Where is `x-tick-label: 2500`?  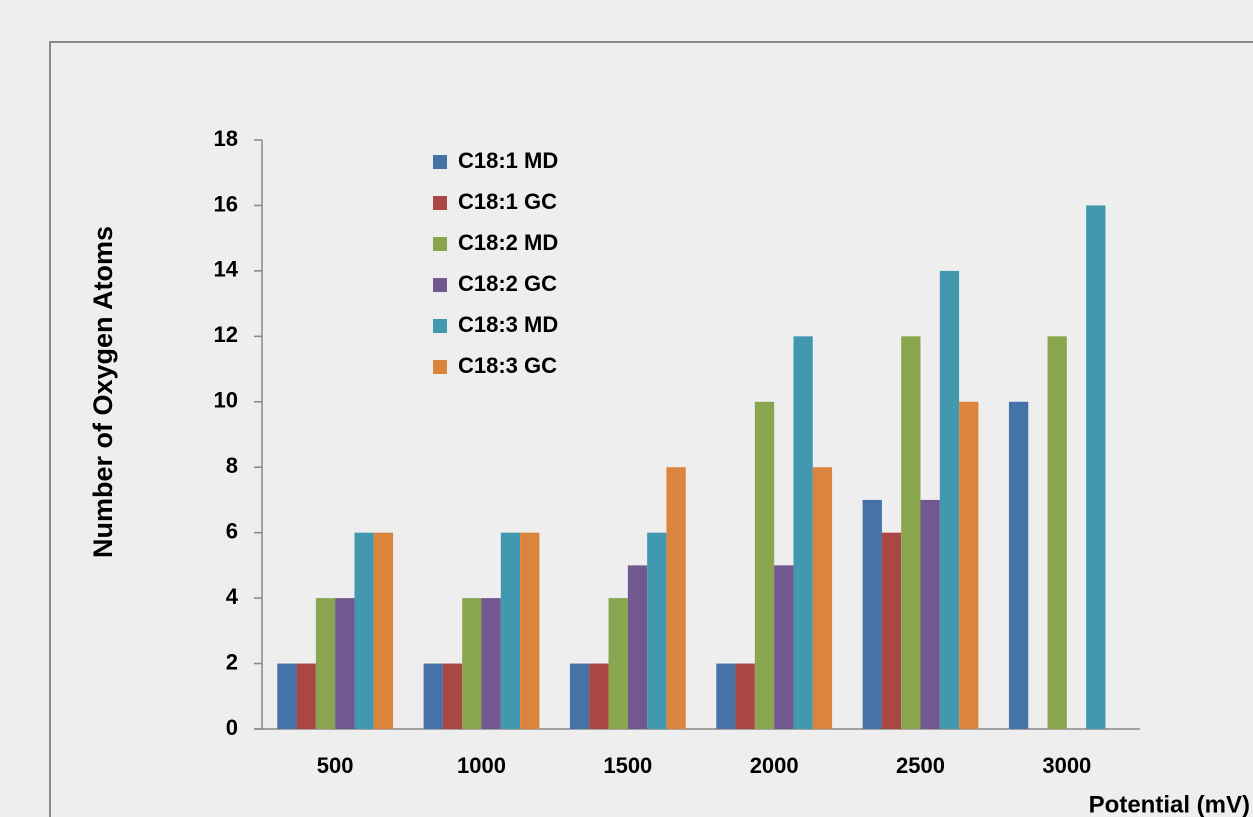 x-tick-label: 2500 is located at coordinates (920, 765).